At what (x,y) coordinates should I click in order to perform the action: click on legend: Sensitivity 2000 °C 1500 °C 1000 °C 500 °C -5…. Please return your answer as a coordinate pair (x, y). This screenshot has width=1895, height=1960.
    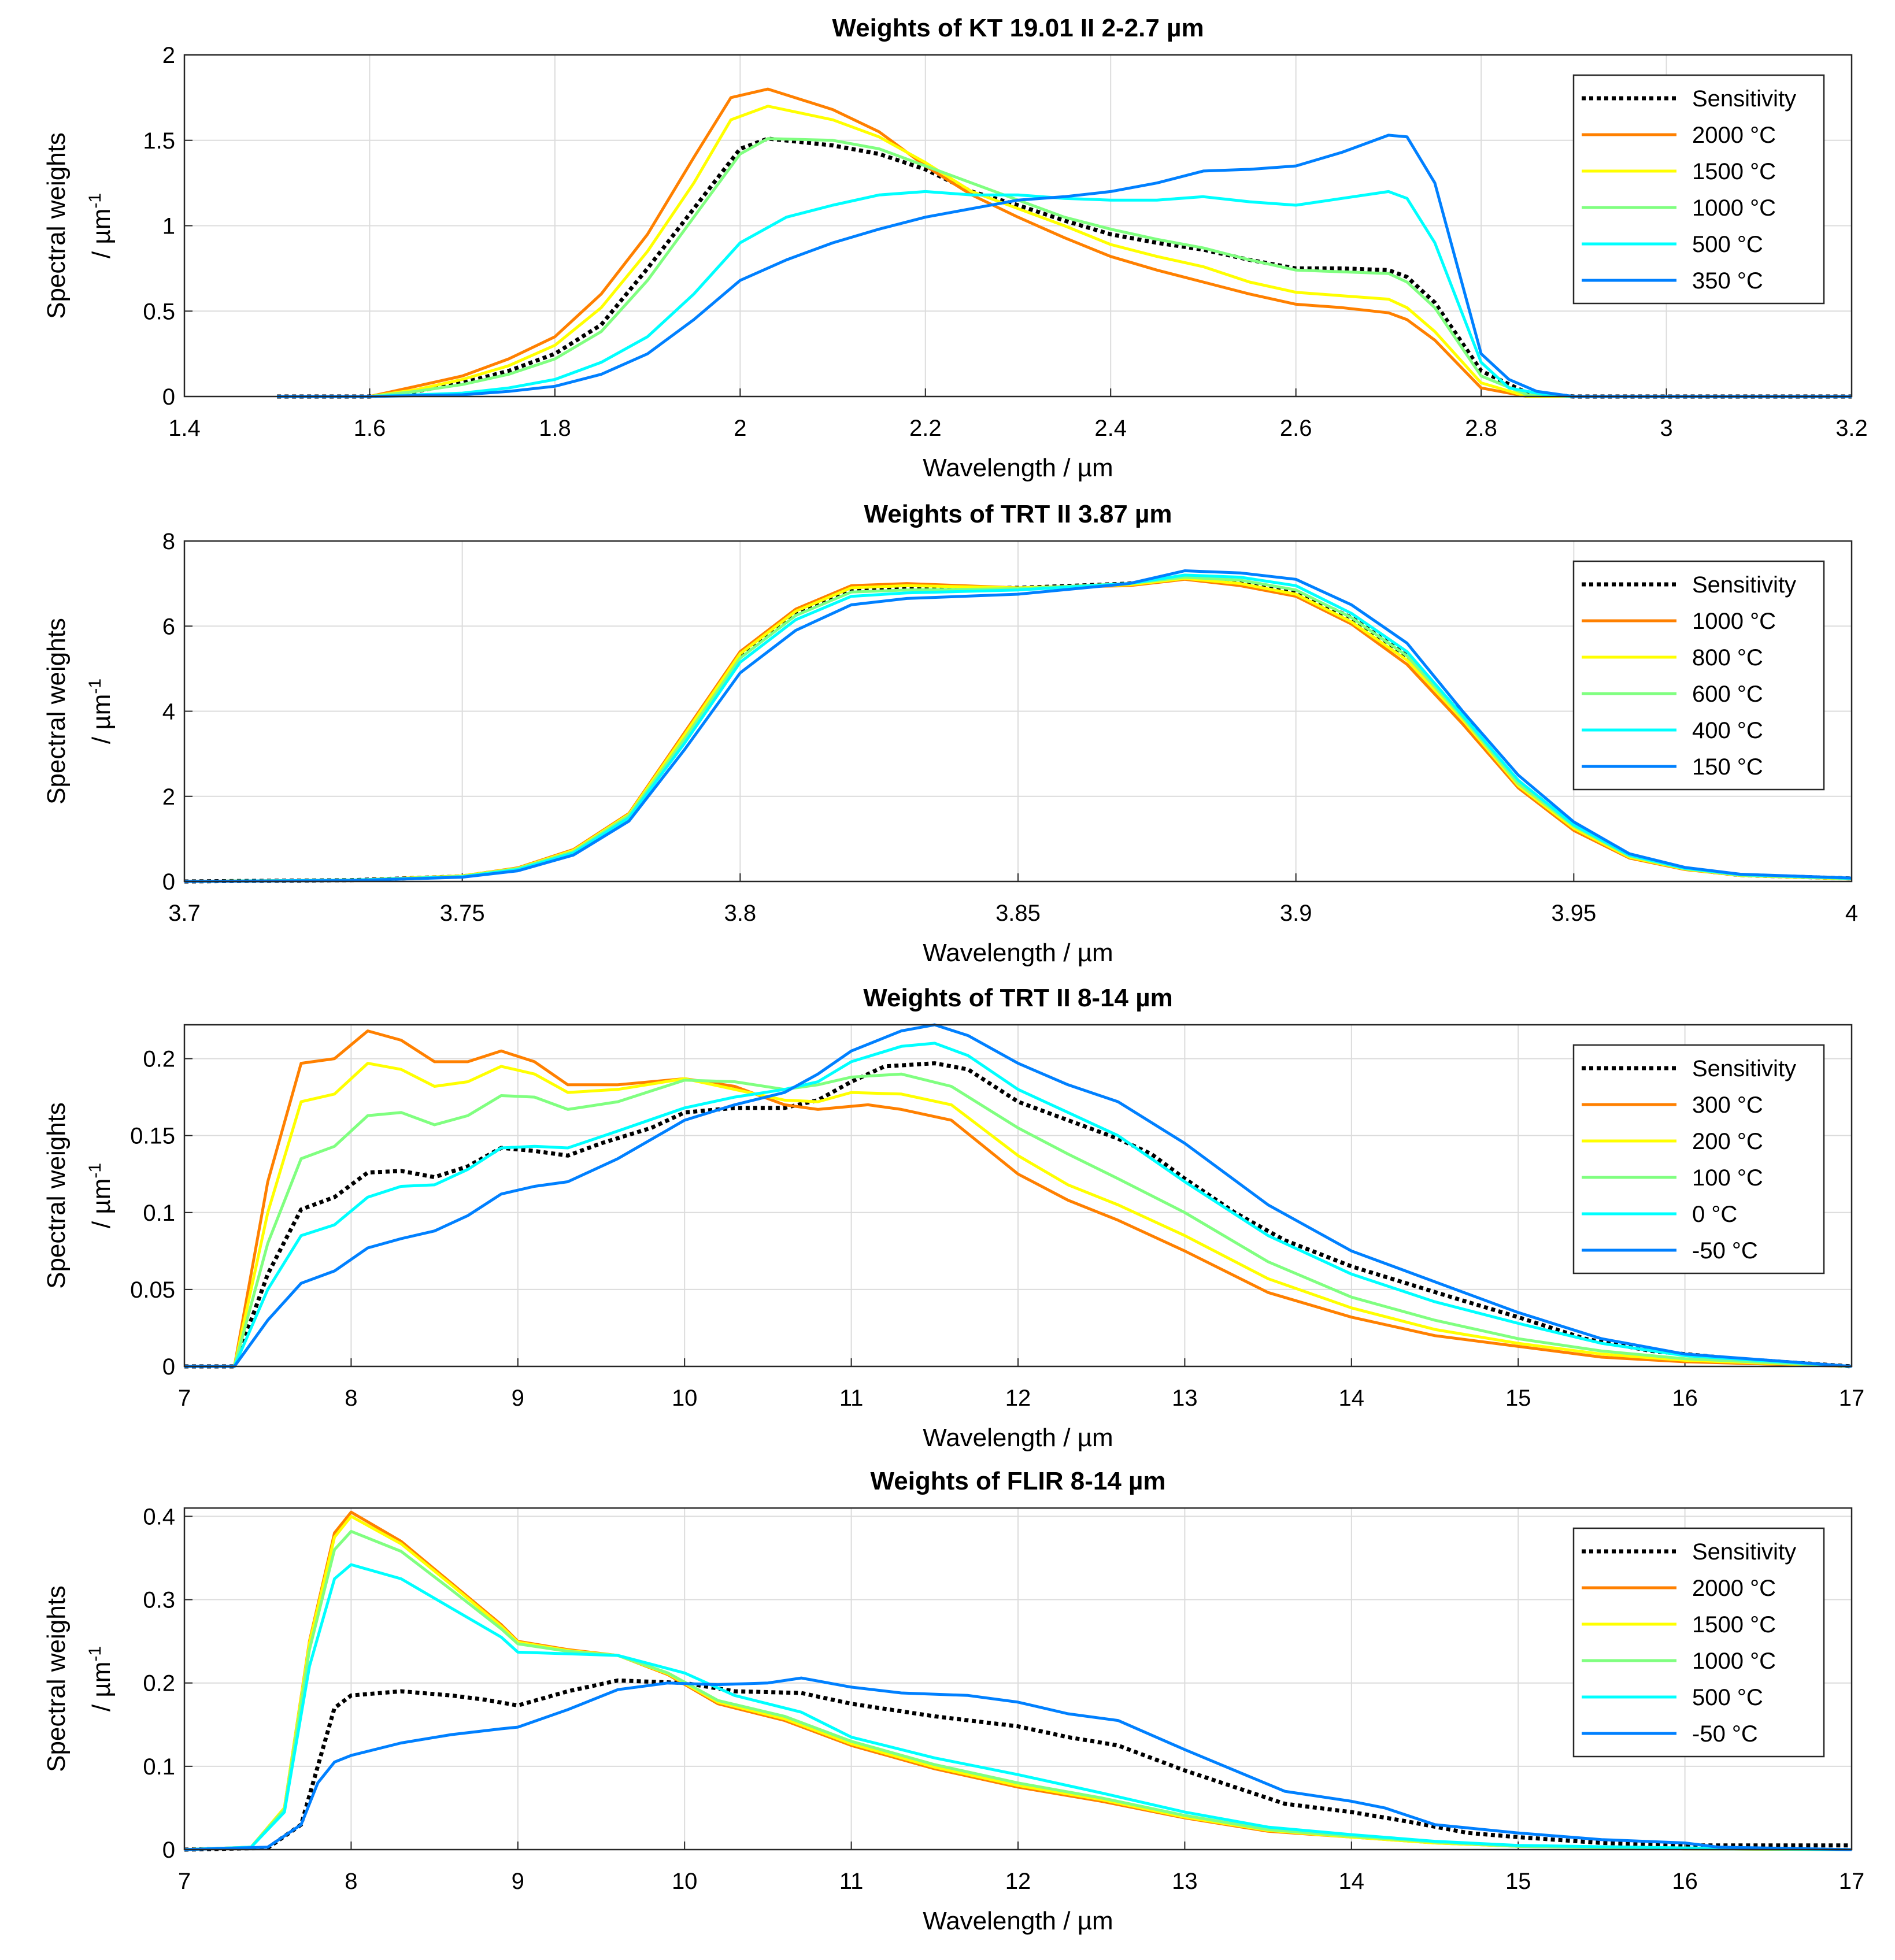
    Looking at the image, I should click on (1698, 1643).